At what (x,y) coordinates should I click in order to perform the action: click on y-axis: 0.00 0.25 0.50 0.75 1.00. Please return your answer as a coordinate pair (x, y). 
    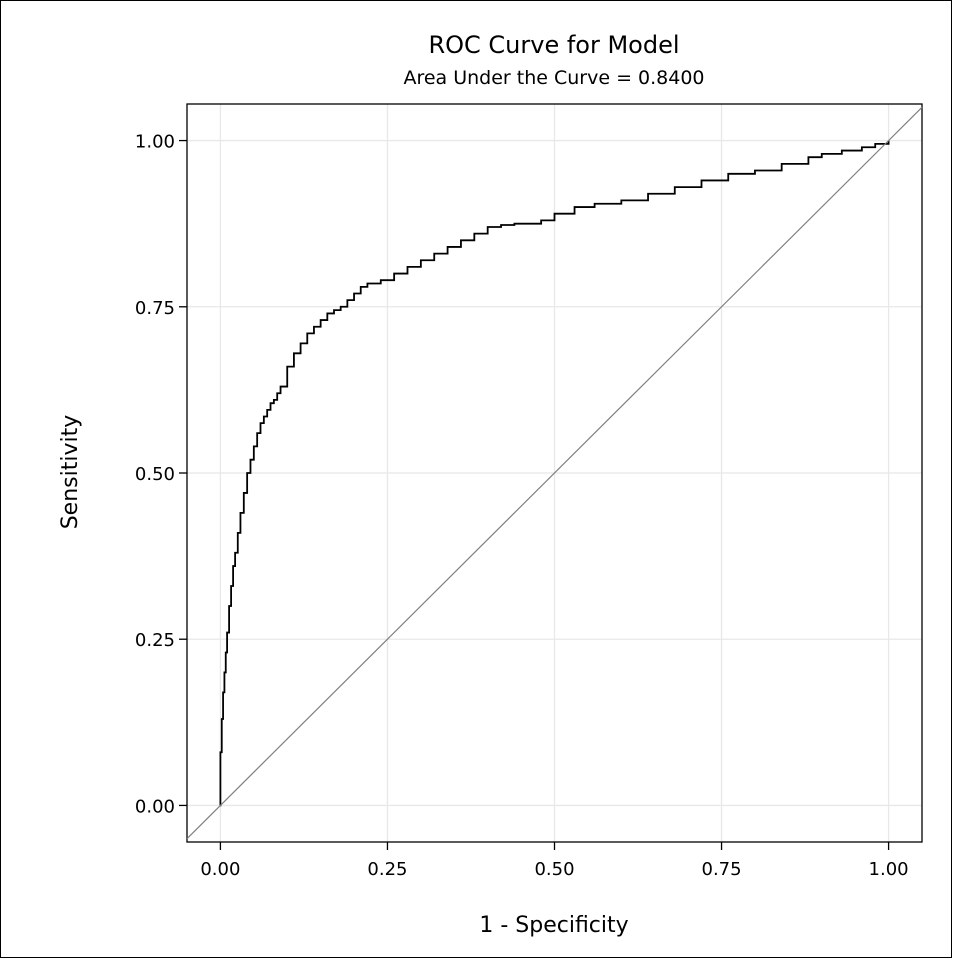
    Looking at the image, I should click on (161, 474).